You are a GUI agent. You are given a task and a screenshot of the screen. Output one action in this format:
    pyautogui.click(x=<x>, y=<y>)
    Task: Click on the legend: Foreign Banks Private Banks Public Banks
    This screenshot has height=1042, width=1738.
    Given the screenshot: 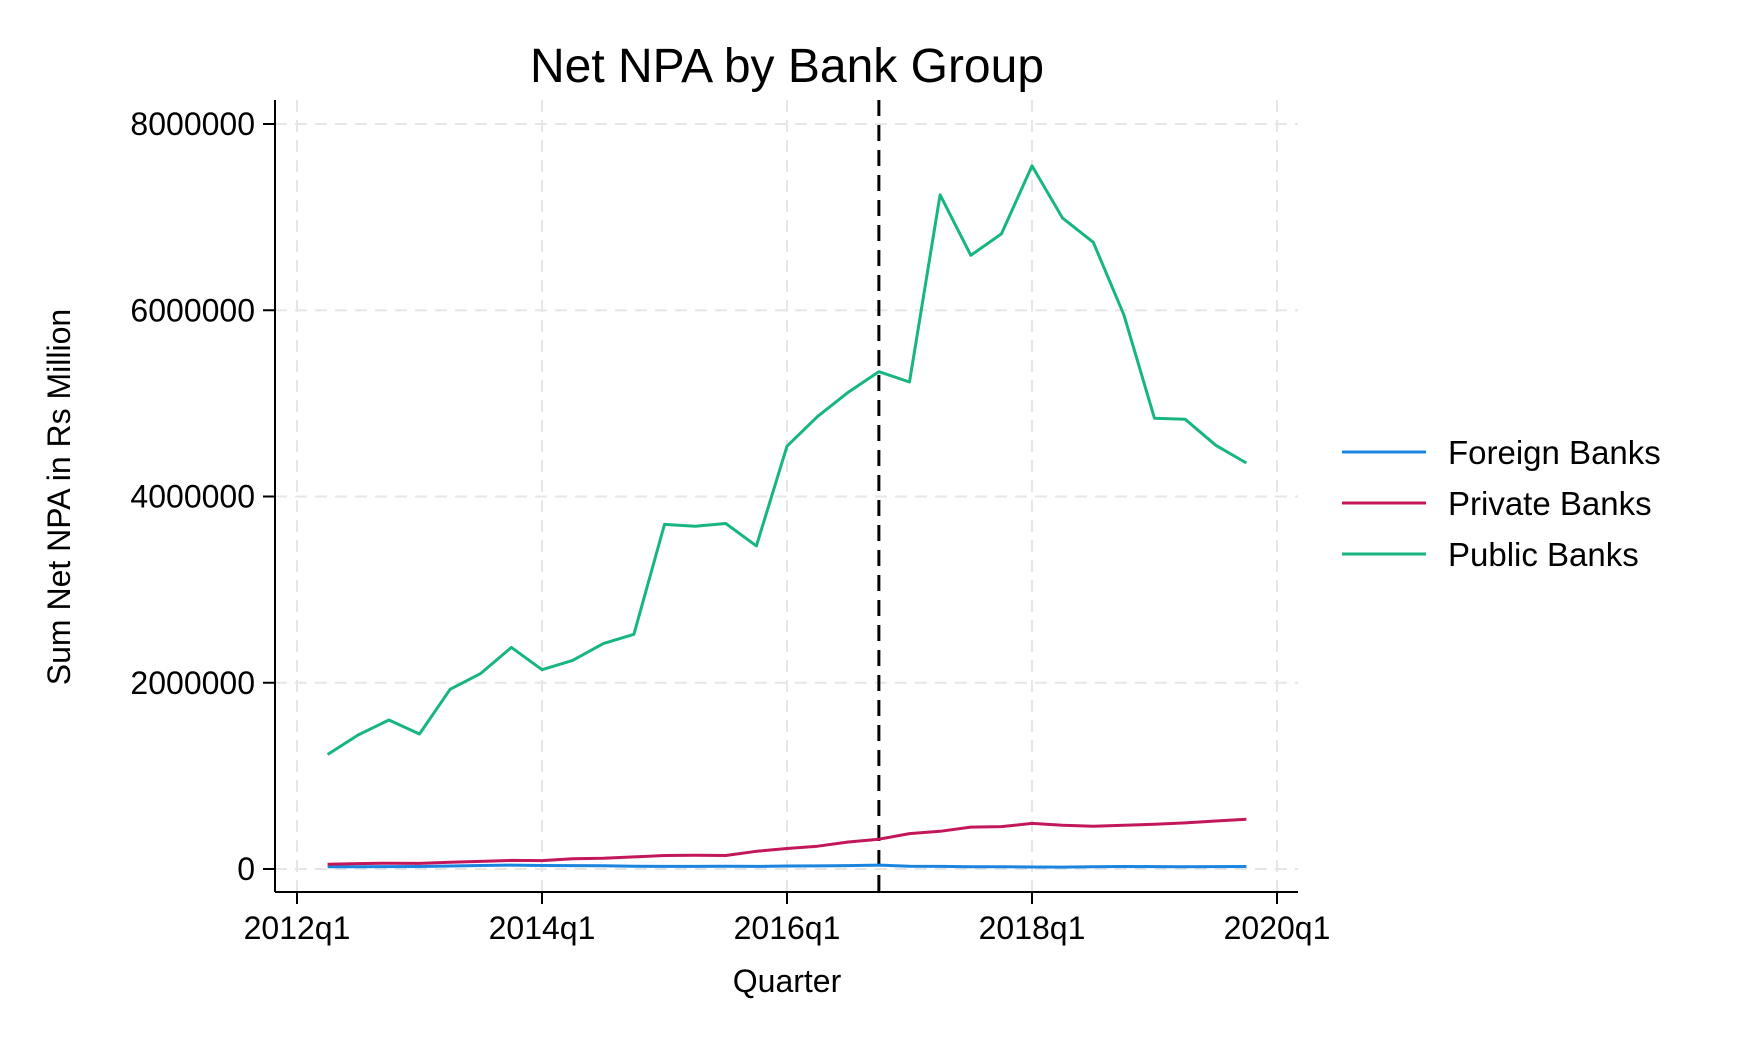 What is the action you would take?
    pyautogui.click(x=1501, y=503)
    